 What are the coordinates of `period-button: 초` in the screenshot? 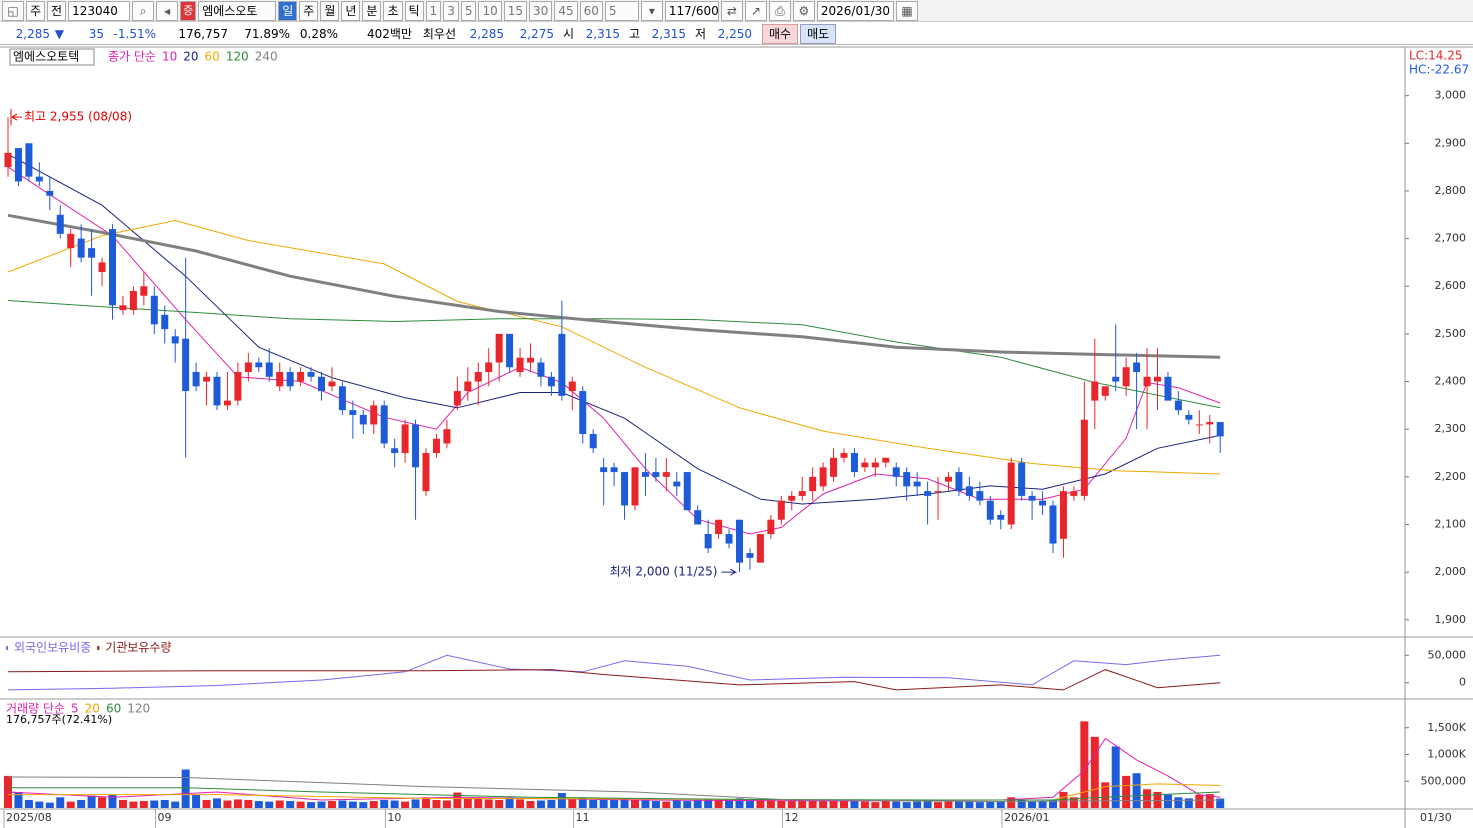 It's located at (393, 10).